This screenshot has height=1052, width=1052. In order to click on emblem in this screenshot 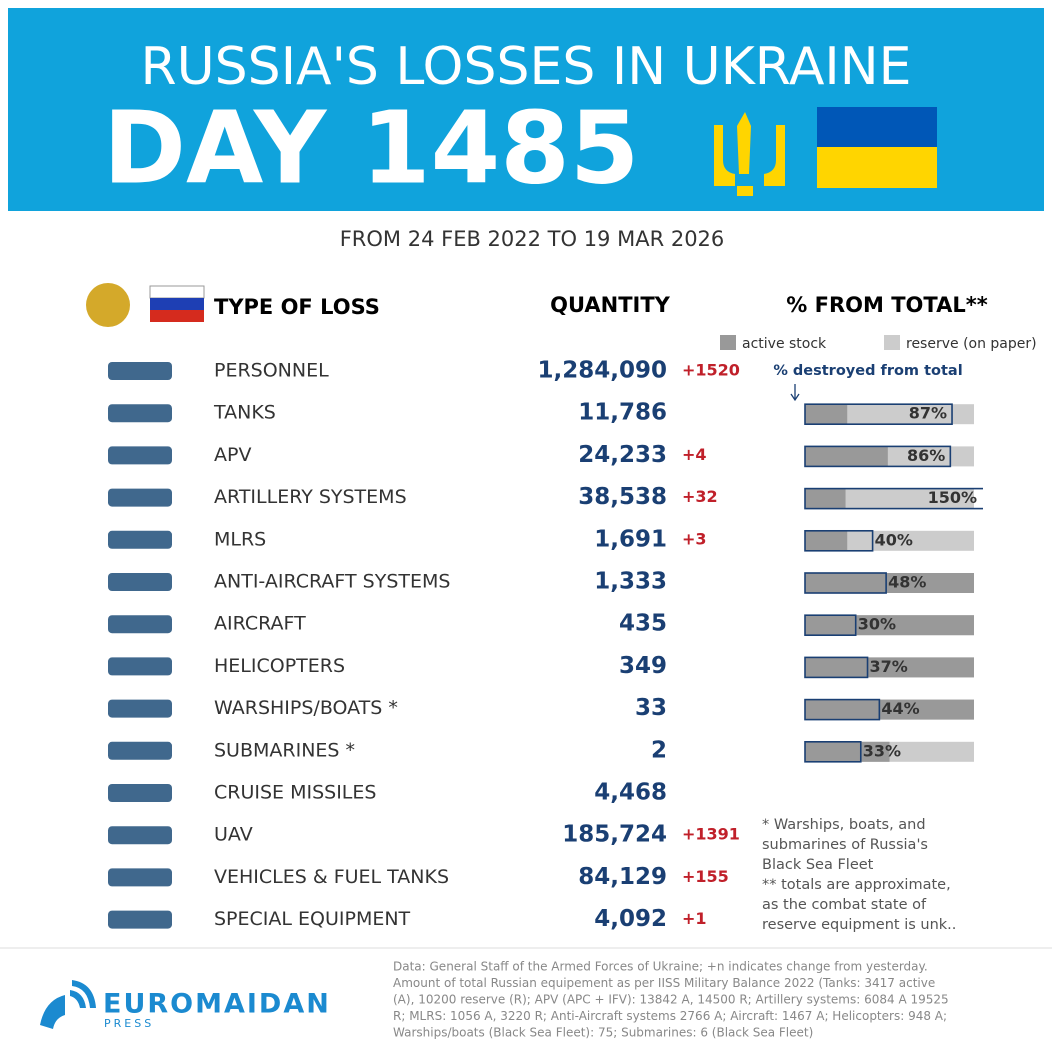, I will do `click(108, 305)`.